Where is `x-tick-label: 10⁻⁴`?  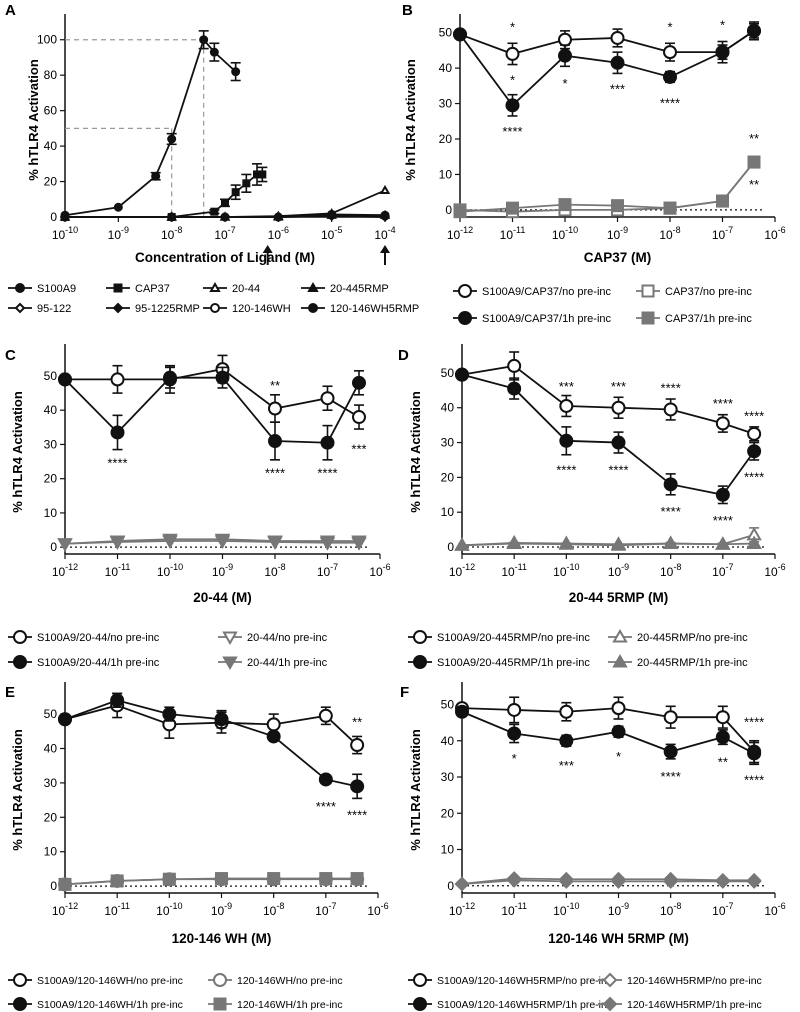 x-tick-label: 10⁻⁴ is located at coordinates (384, 233).